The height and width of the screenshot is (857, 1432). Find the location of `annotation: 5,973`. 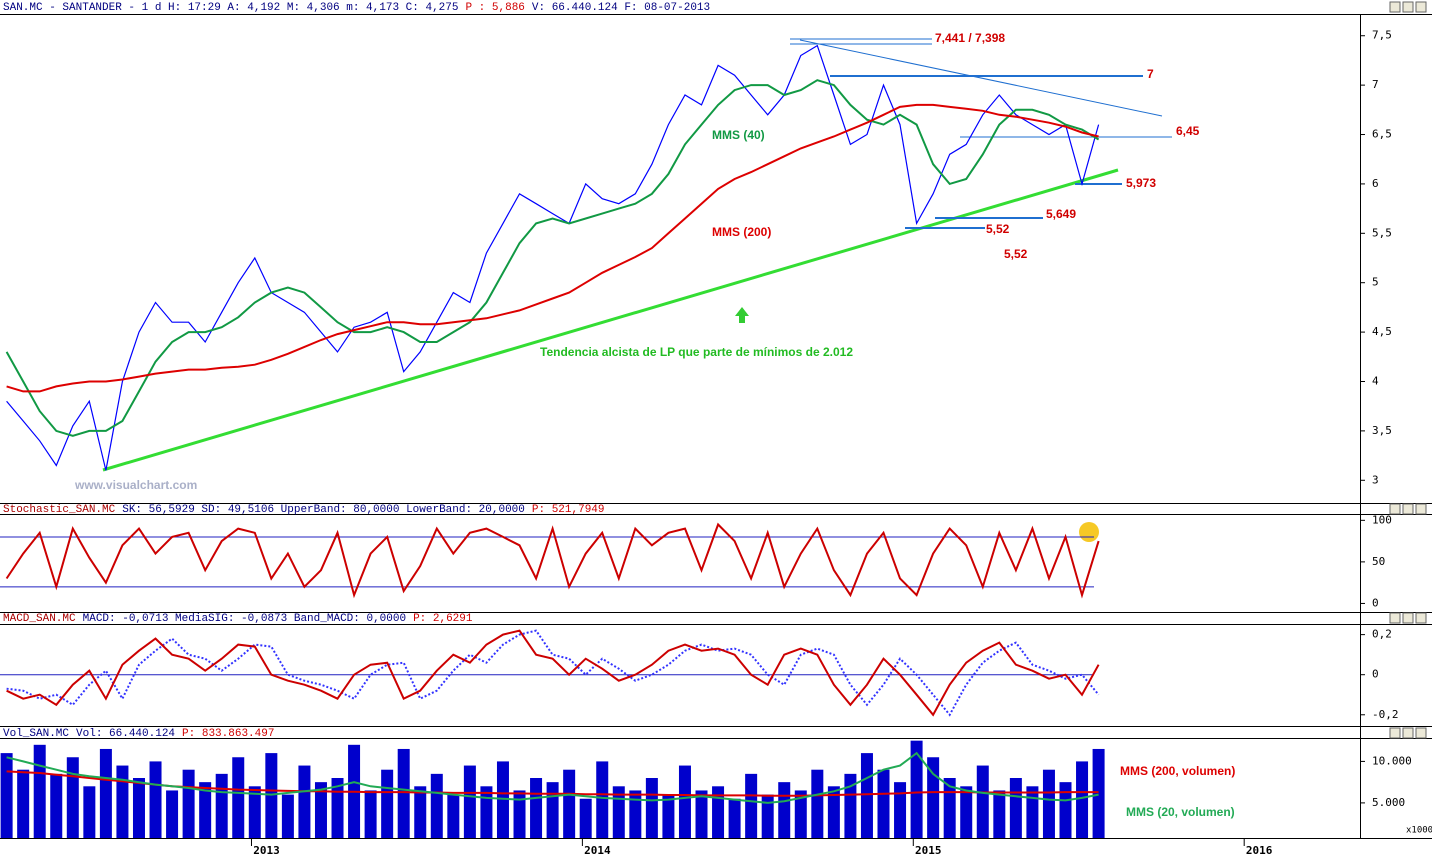

annotation: 5,973 is located at coordinates (1141, 183).